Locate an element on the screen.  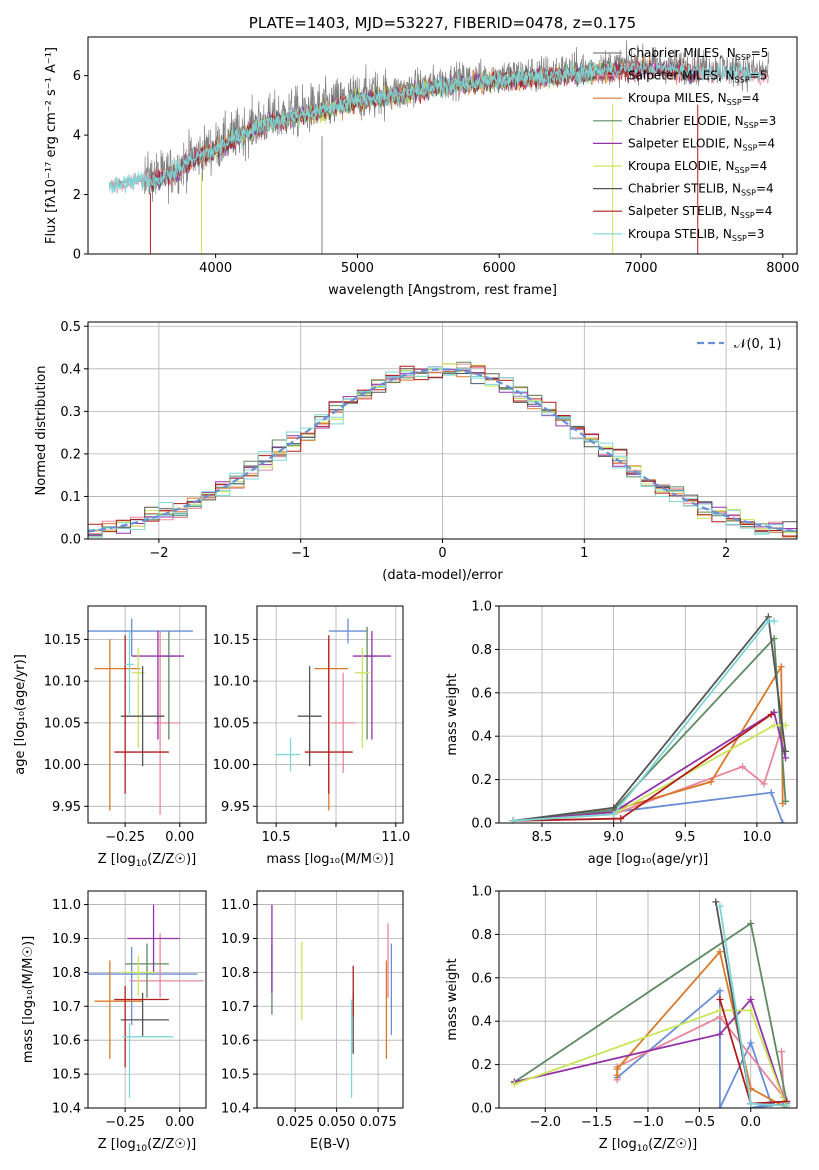
y-tick-label: 6 is located at coordinates (77, 76).